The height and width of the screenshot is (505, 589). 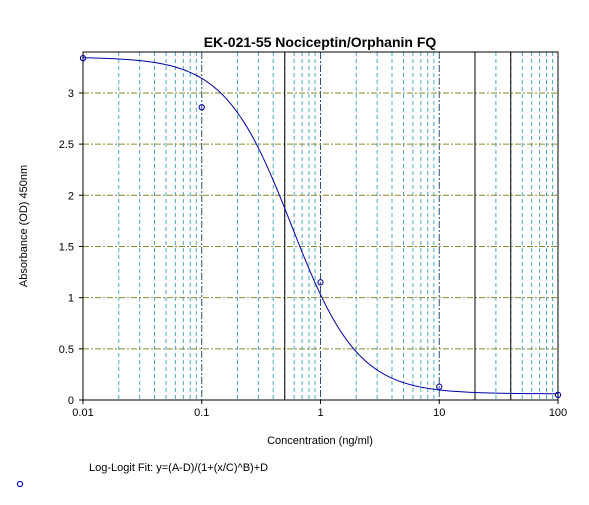 I want to click on legend-marker, so click(x=20, y=484).